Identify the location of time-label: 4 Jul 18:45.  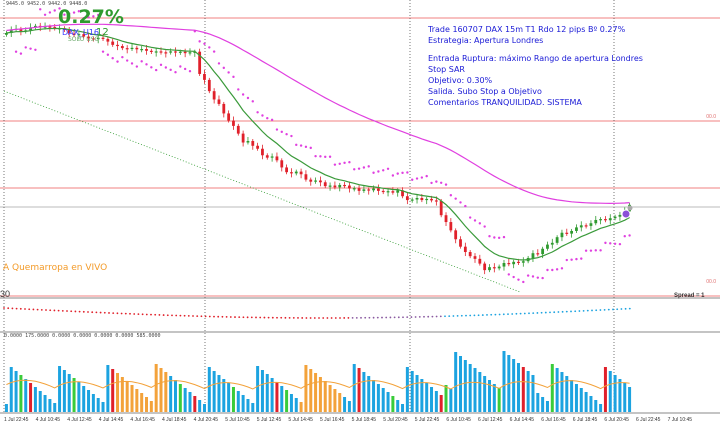
(174, 420).